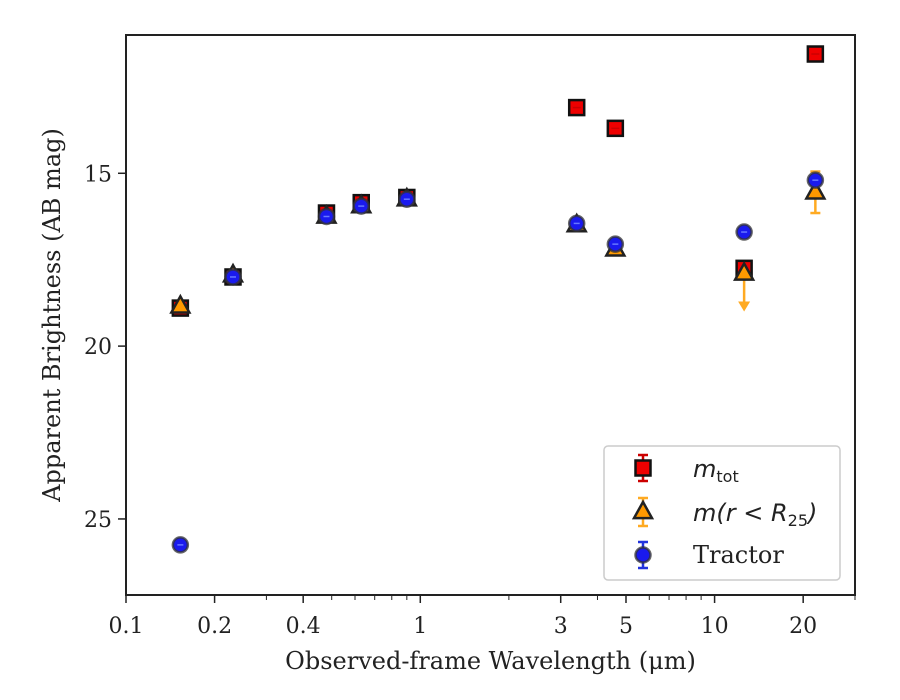 The image size is (900, 700). I want to click on legend: mtot m(r < R25) Tractor, so click(722, 513).